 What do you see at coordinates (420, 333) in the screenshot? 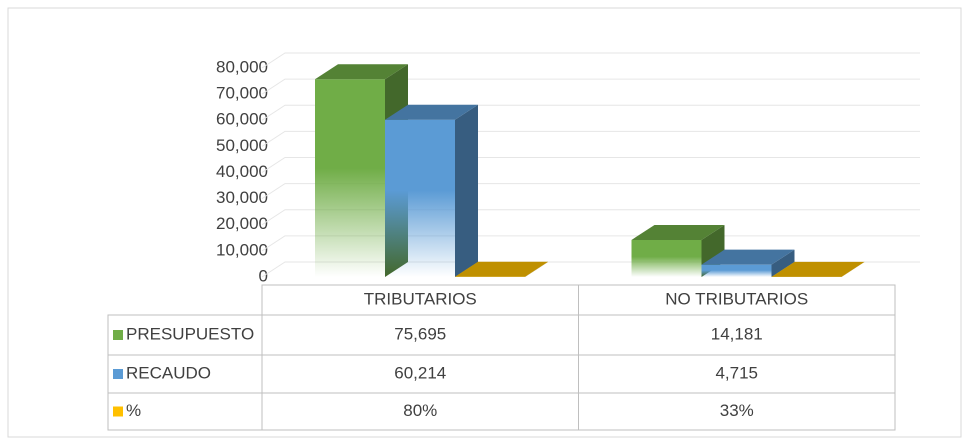
I see `table-value: 75,695` at bounding box center [420, 333].